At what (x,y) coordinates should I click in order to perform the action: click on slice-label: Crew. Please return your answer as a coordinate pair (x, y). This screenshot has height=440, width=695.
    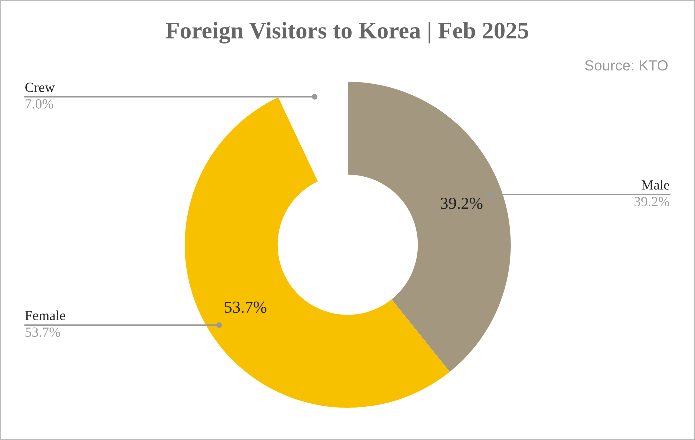
    Looking at the image, I should click on (41, 87).